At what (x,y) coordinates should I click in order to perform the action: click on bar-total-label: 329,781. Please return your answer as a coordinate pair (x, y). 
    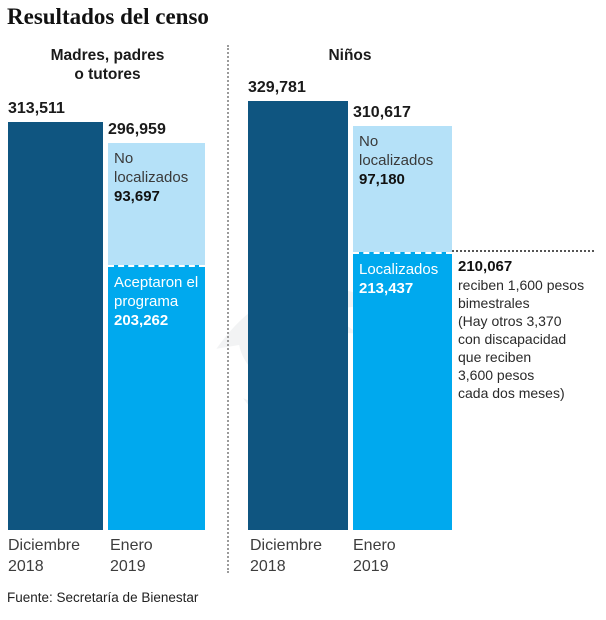
    Looking at the image, I should click on (277, 87).